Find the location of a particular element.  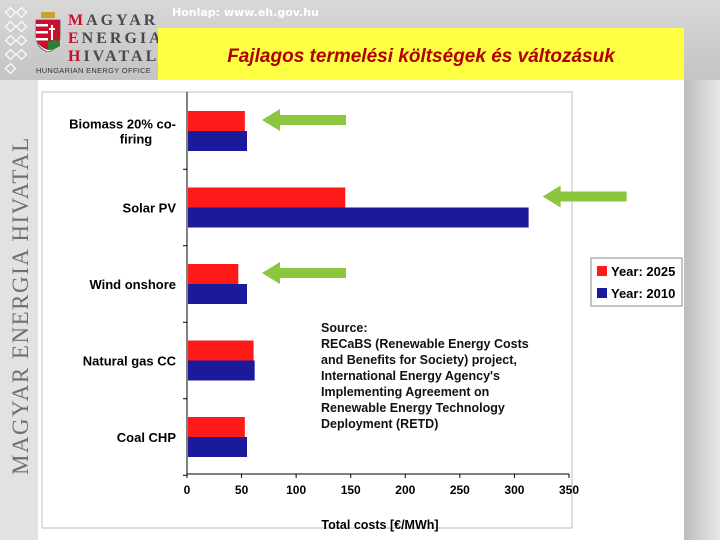

legend: Year: 2025 Year: 2010 is located at coordinates (636, 282).